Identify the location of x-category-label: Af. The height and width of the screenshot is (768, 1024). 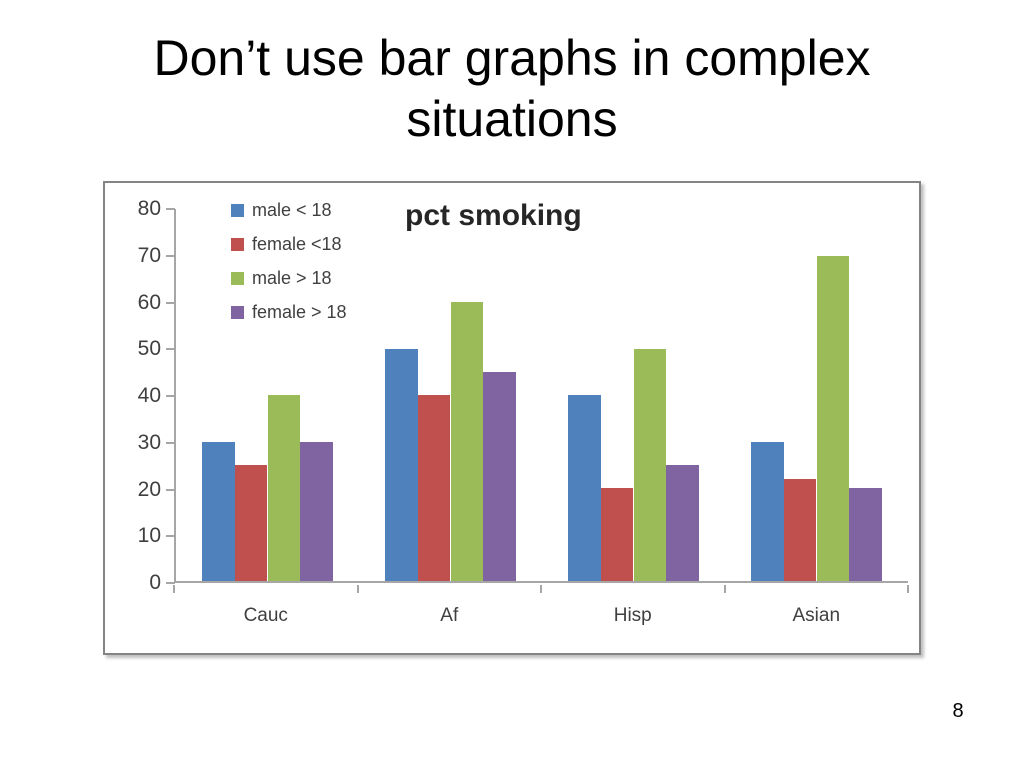
(449, 615).